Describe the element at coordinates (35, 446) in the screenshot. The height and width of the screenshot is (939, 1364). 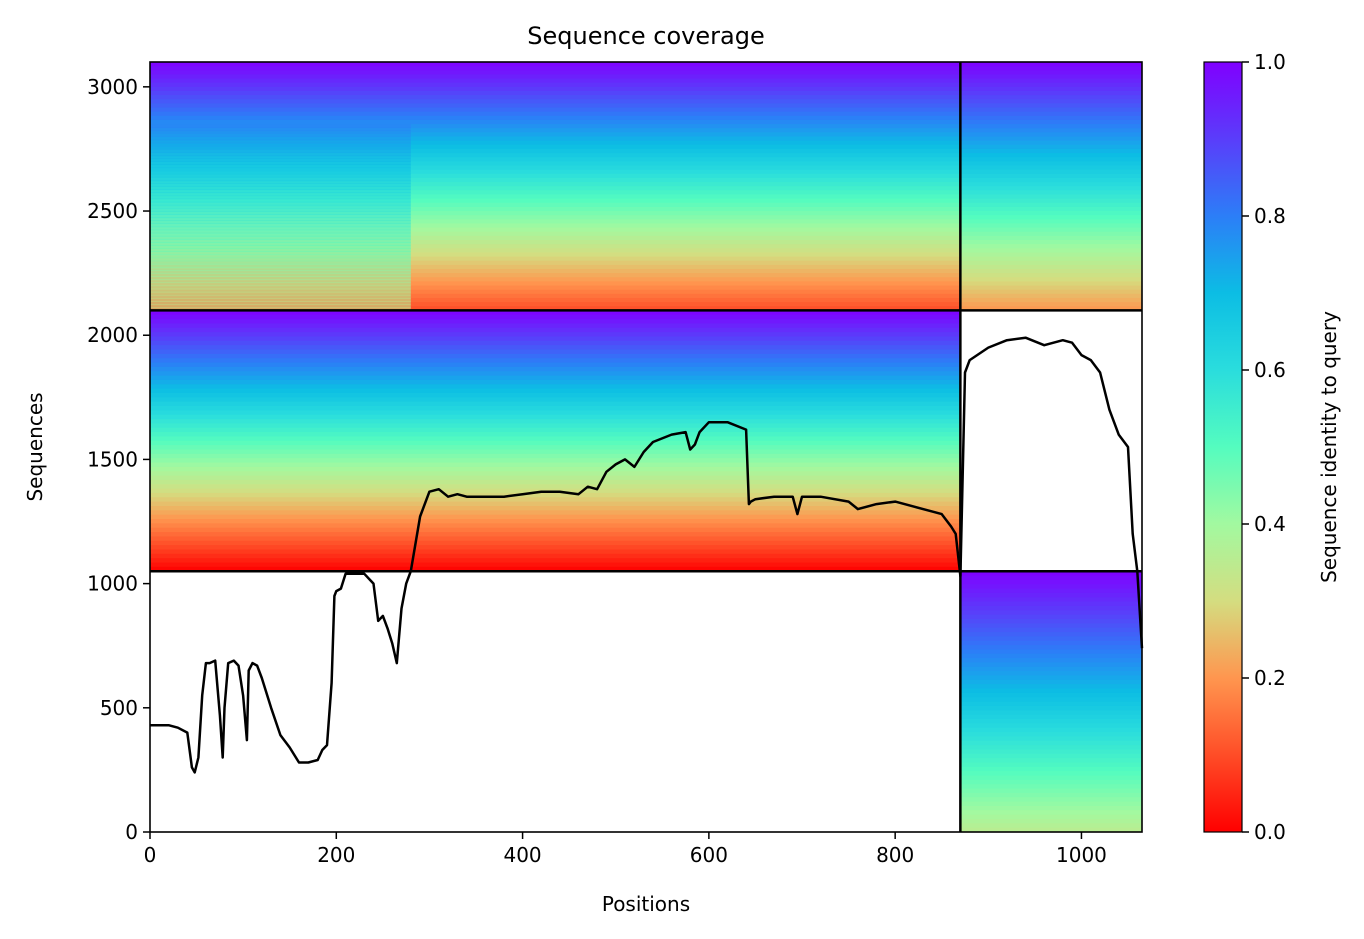
I see `y-axis-label: Sequences` at that location.